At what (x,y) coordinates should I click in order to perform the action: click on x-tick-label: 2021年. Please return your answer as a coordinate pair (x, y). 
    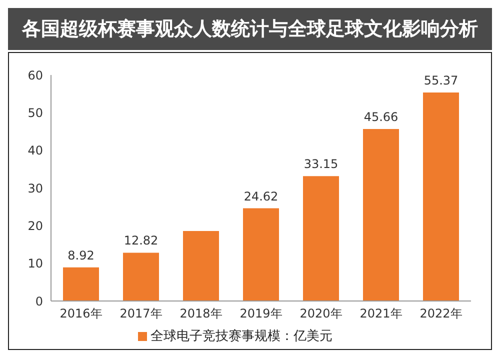
    Looking at the image, I should click on (381, 313).